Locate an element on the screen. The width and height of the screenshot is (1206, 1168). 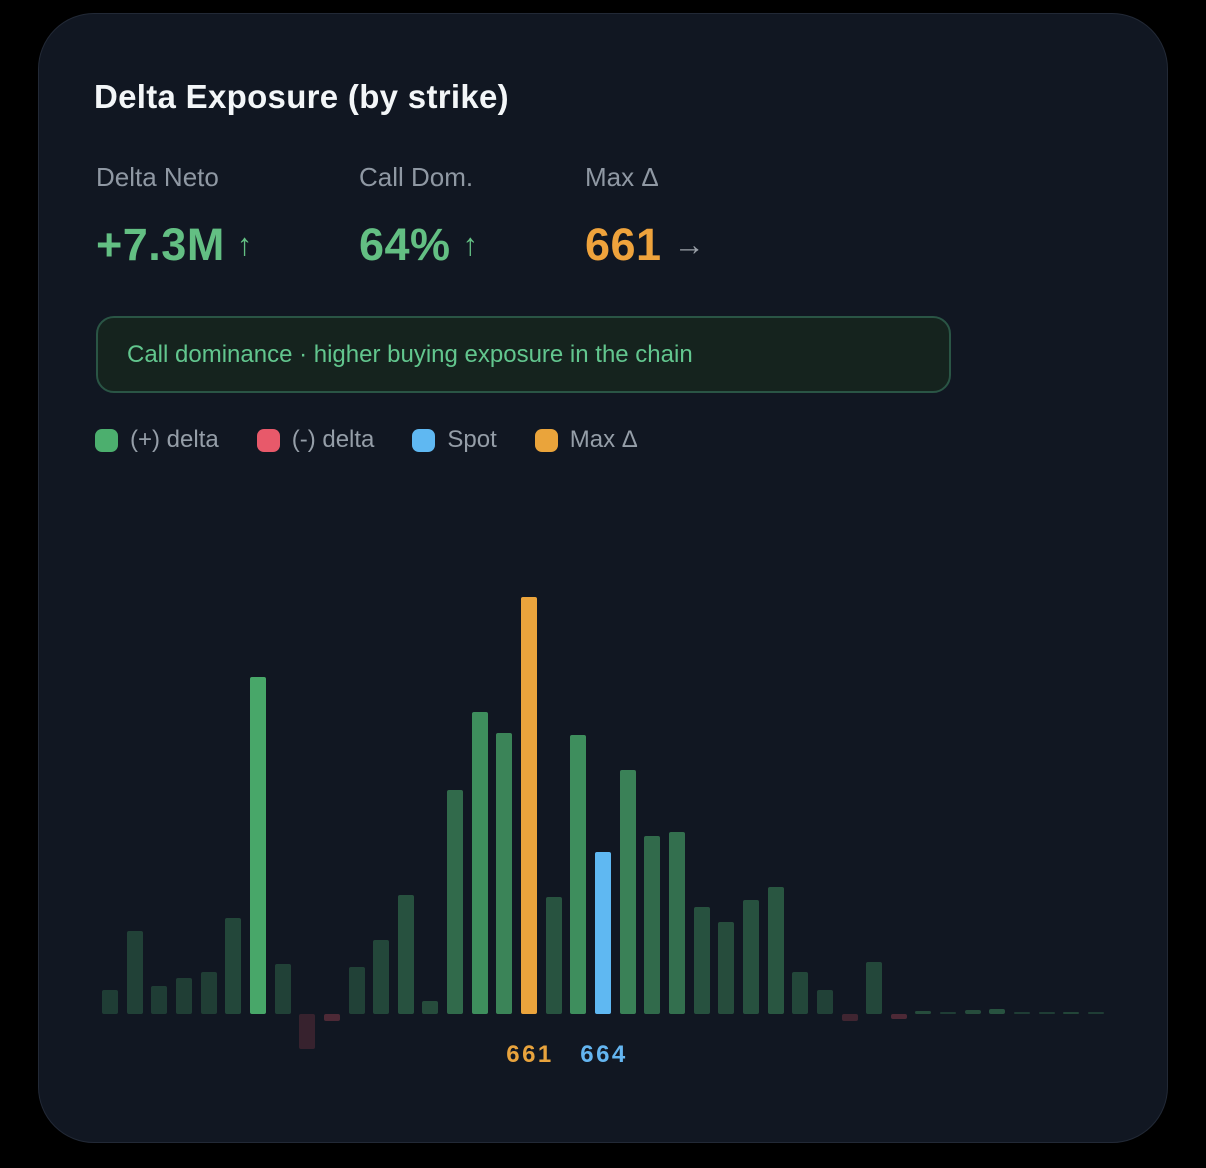
page-title: Delta Exposure (by strike) is located at coordinates (301, 96).